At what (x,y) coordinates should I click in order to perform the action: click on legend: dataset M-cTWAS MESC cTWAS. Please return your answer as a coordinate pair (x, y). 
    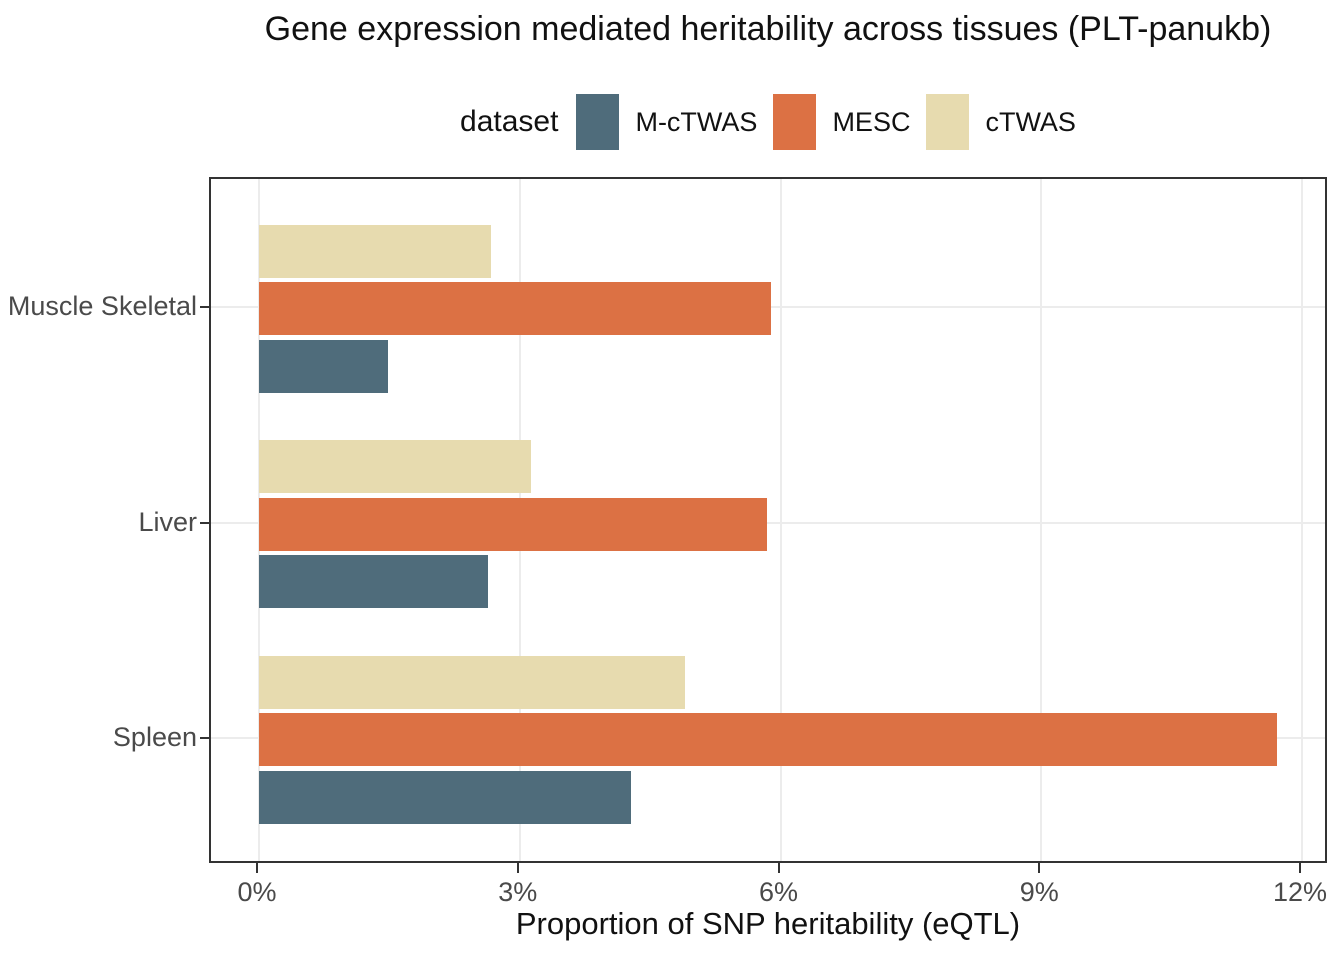
    Looking at the image, I should click on (768, 122).